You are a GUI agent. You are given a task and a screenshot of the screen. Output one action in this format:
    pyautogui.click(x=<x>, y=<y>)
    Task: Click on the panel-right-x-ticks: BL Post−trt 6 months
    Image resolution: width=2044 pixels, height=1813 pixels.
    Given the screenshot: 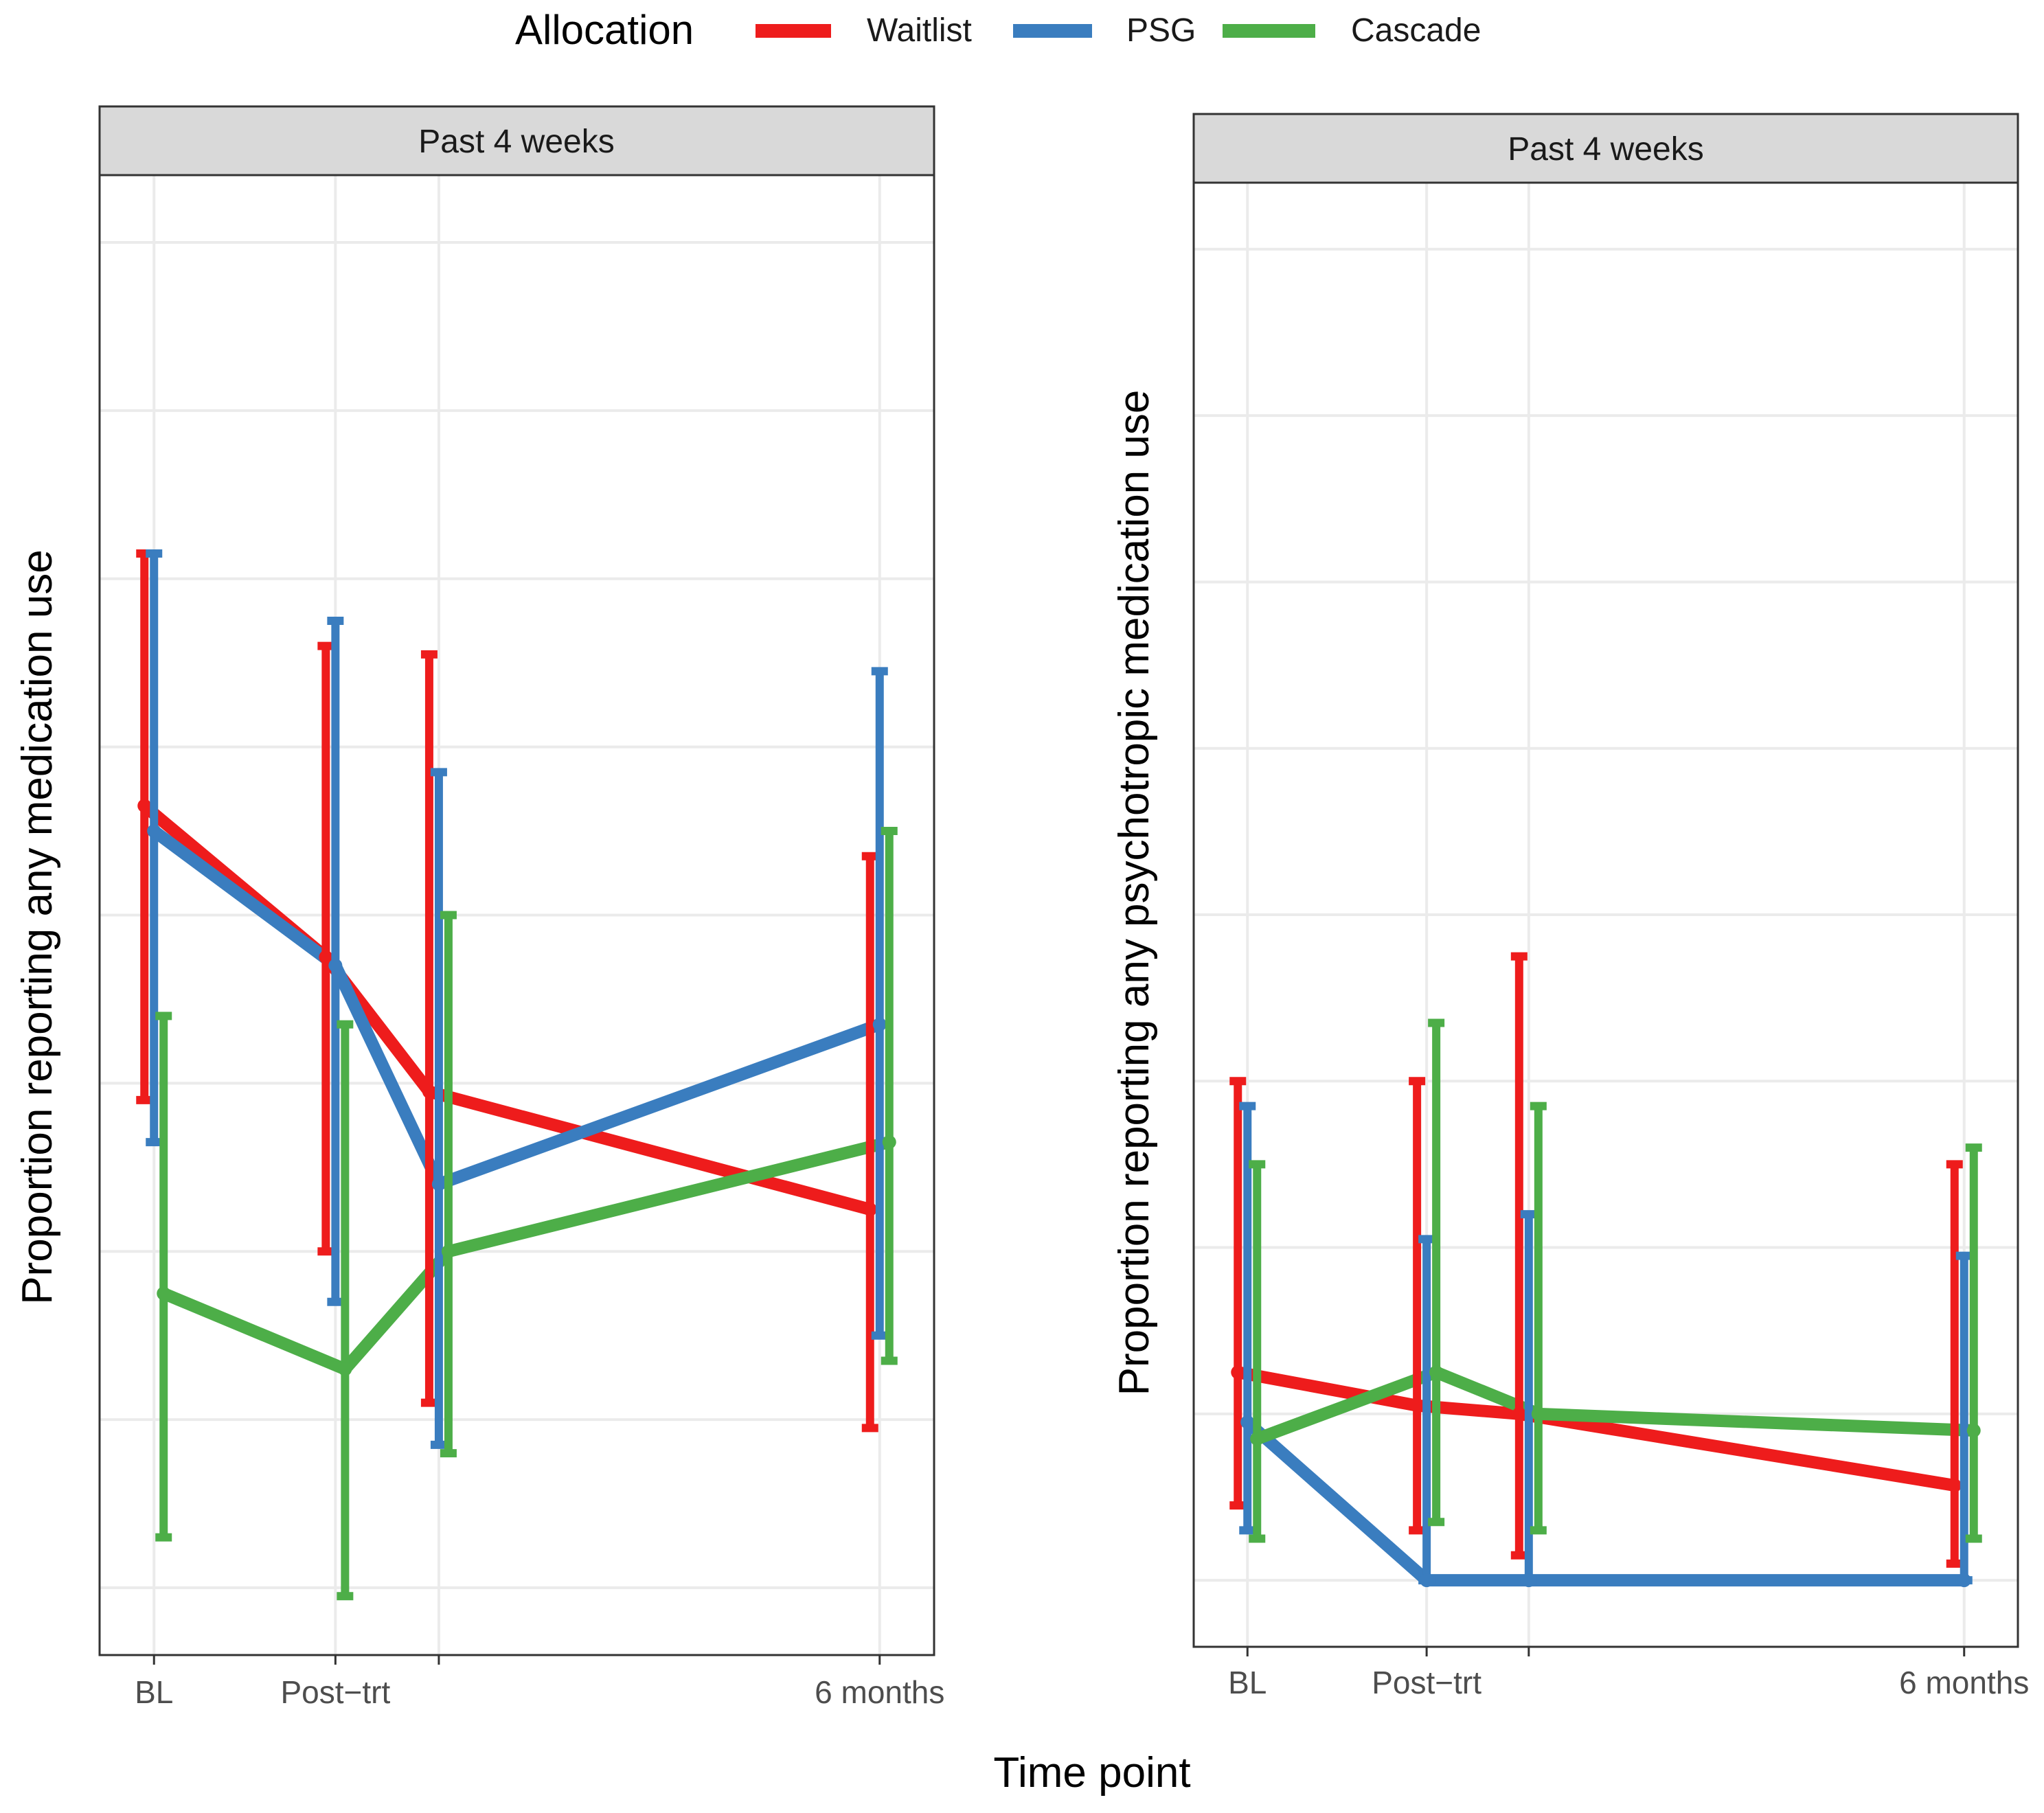 What is the action you would take?
    pyautogui.click(x=1628, y=1673)
    